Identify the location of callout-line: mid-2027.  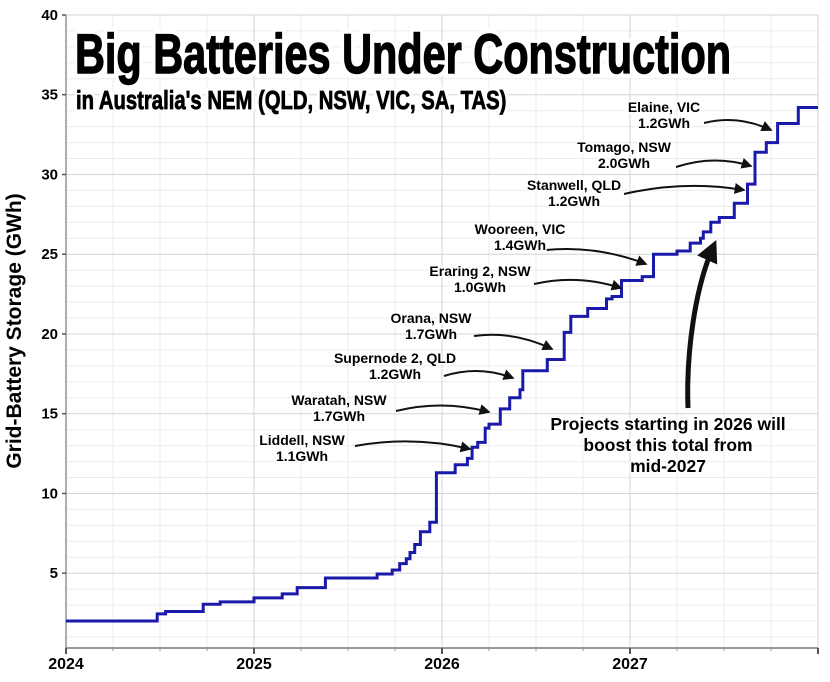
(668, 466).